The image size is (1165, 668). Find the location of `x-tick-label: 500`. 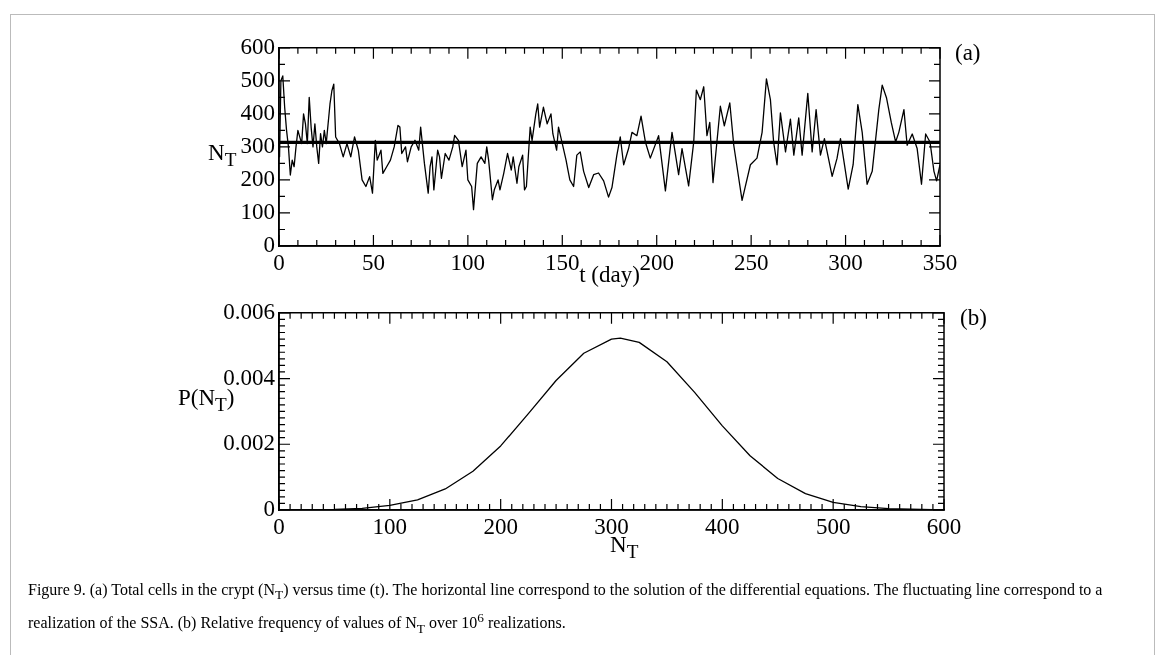

x-tick-label: 500 is located at coordinates (833, 526).